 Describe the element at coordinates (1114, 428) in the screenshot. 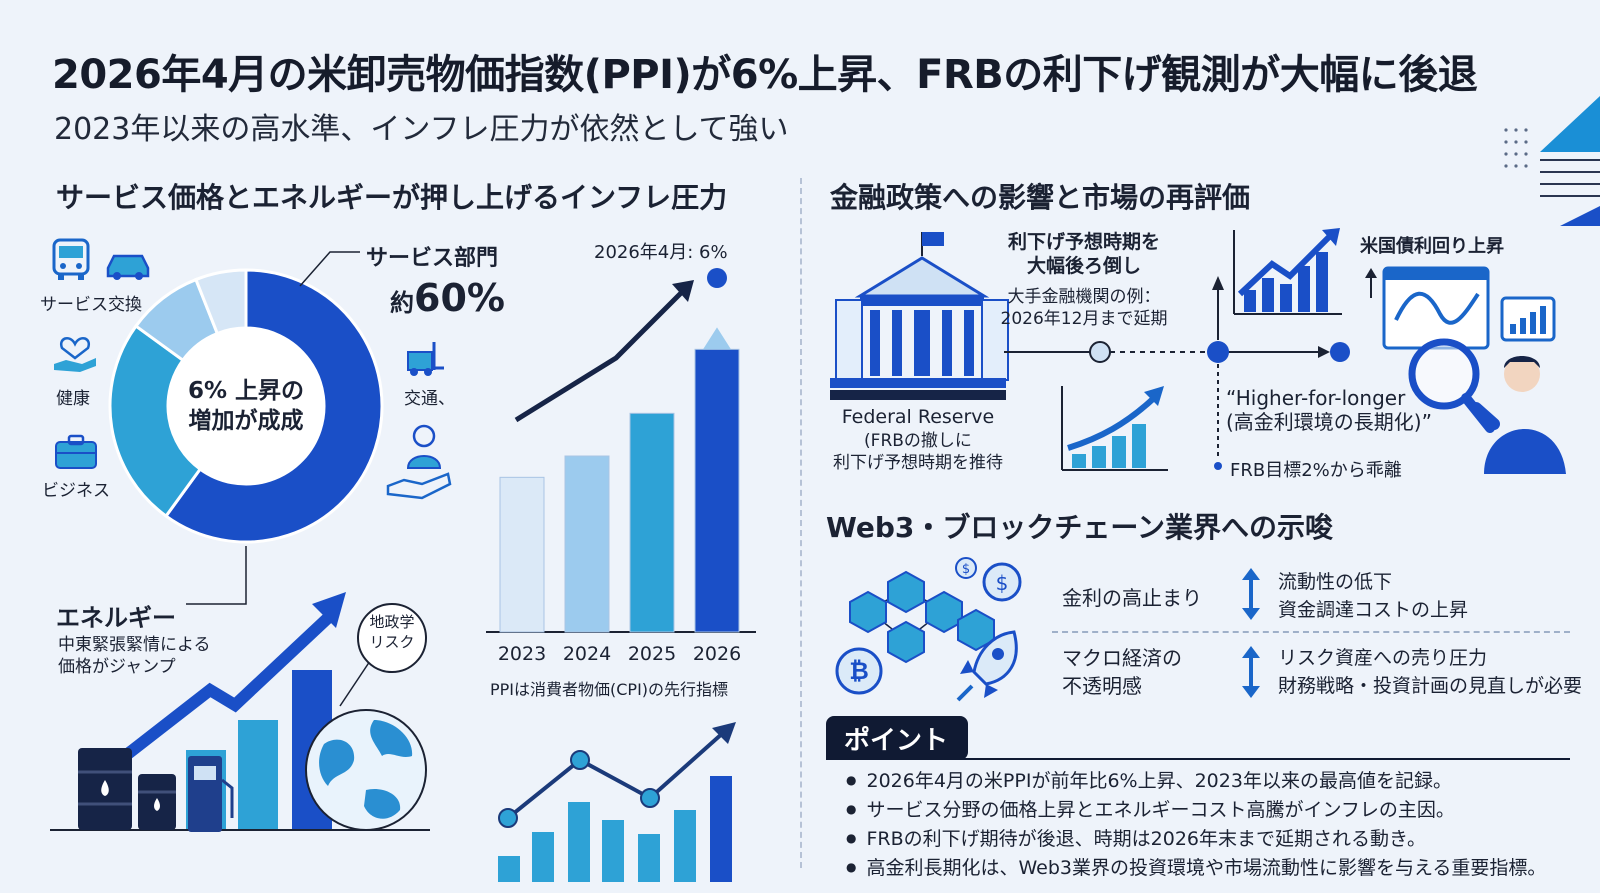

I see `growth-chart-icon` at that location.